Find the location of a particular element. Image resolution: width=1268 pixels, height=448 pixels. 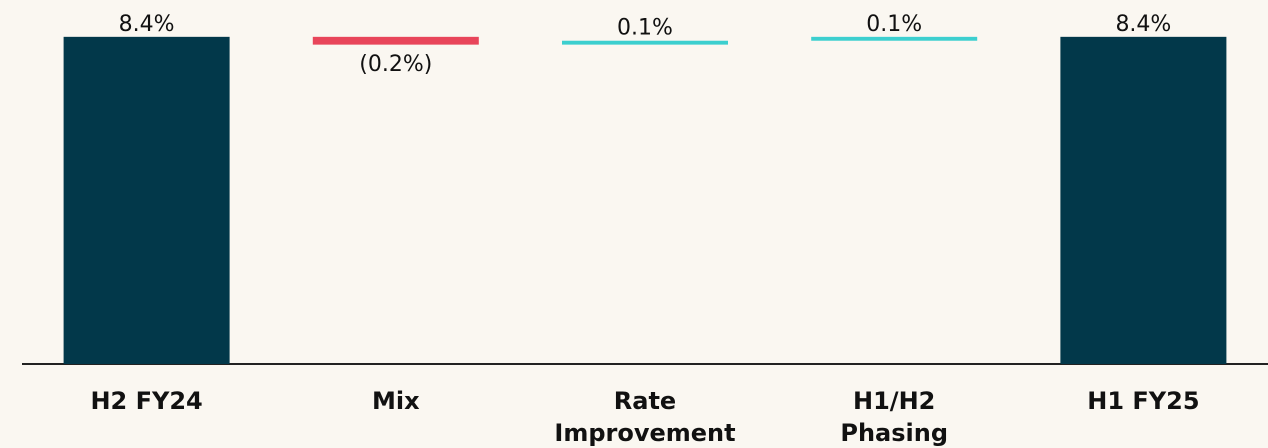

category-label-2: Rate Improvement is located at coordinates (644, 417).